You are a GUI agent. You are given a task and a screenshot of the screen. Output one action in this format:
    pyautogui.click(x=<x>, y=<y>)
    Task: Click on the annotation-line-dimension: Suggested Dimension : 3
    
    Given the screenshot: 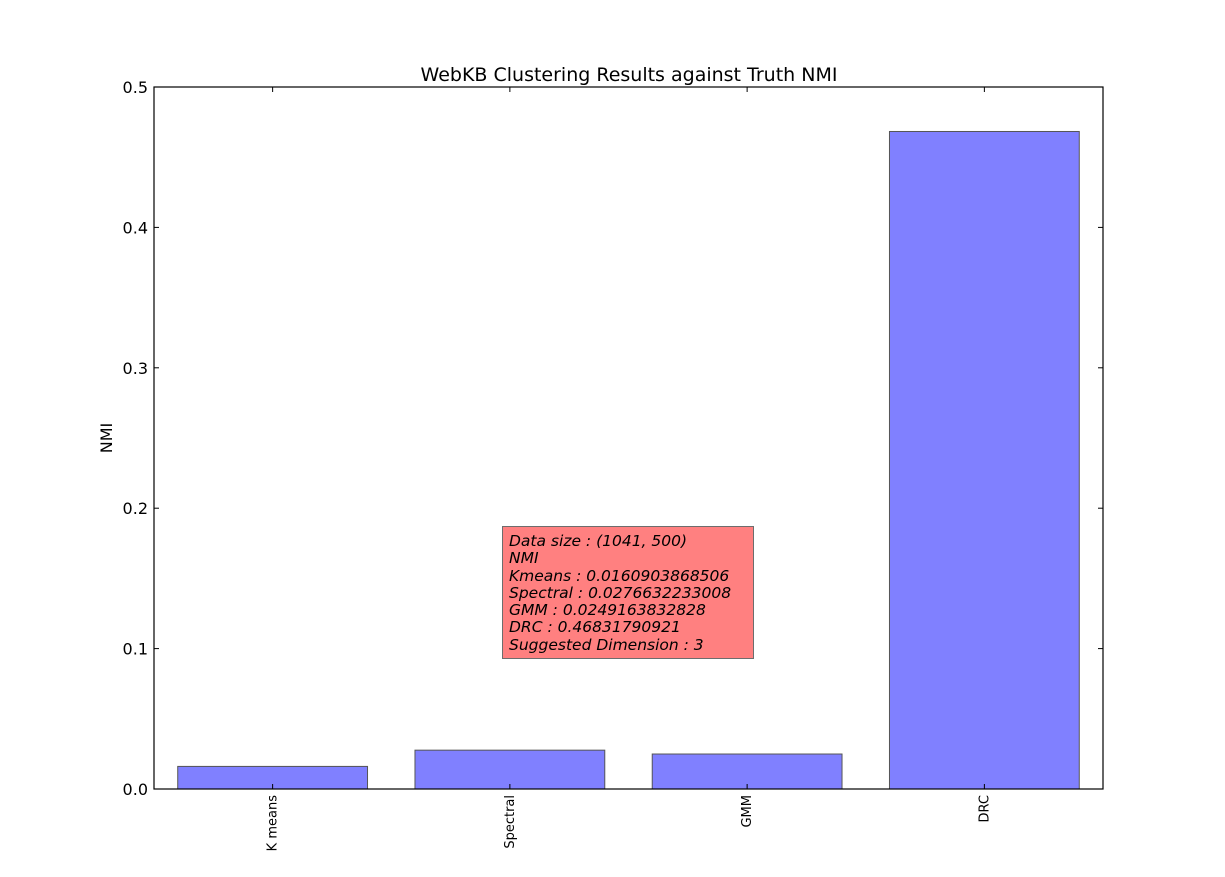 What is the action you would take?
    pyautogui.click(x=606, y=644)
    